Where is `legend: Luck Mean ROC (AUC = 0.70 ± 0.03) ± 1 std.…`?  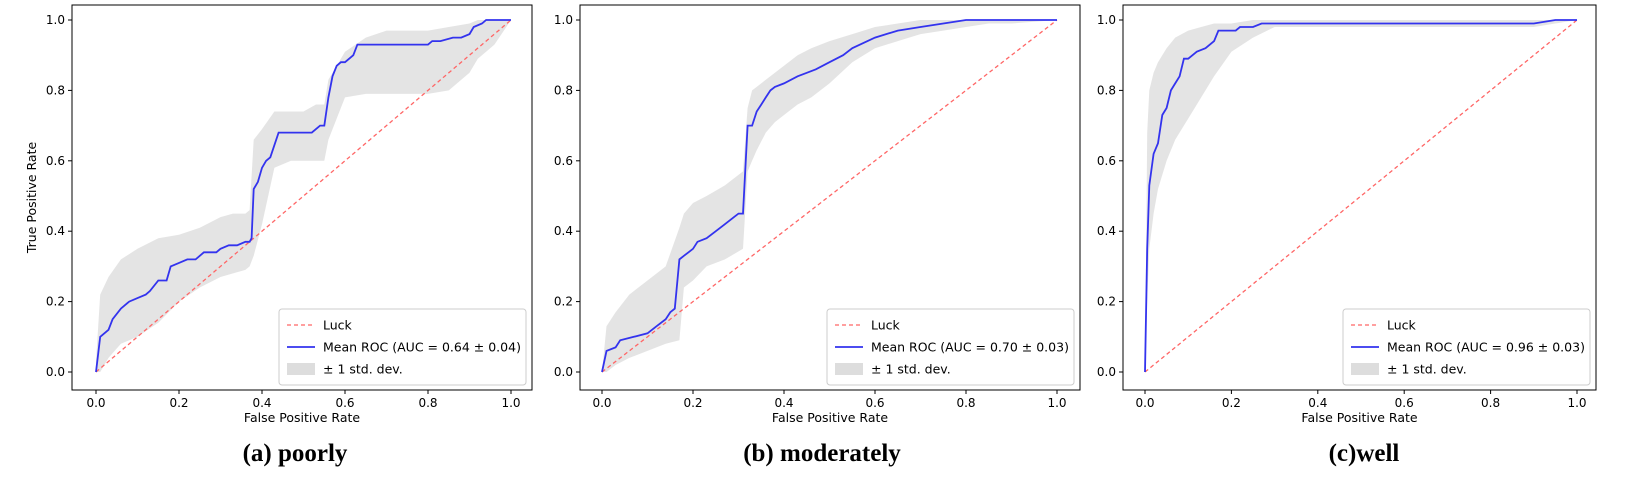 legend: Luck Mean ROC (AUC = 0.70 ± 0.03) ± 1 std.… is located at coordinates (950, 347).